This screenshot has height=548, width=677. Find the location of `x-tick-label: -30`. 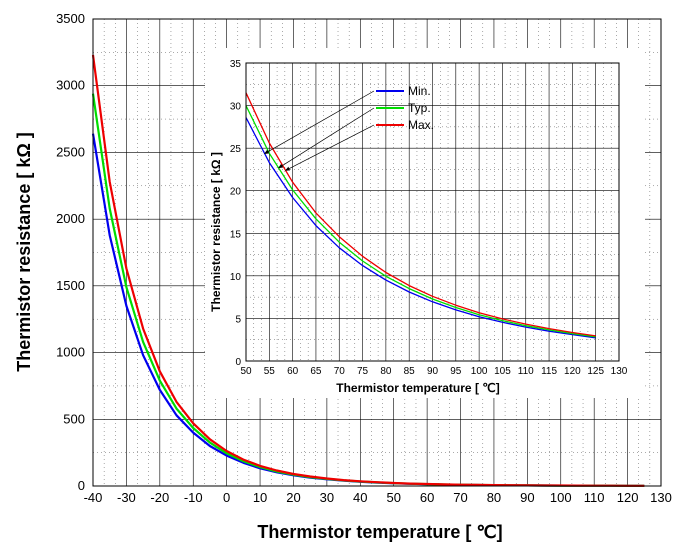

x-tick-label: -30 is located at coordinates (126, 497).